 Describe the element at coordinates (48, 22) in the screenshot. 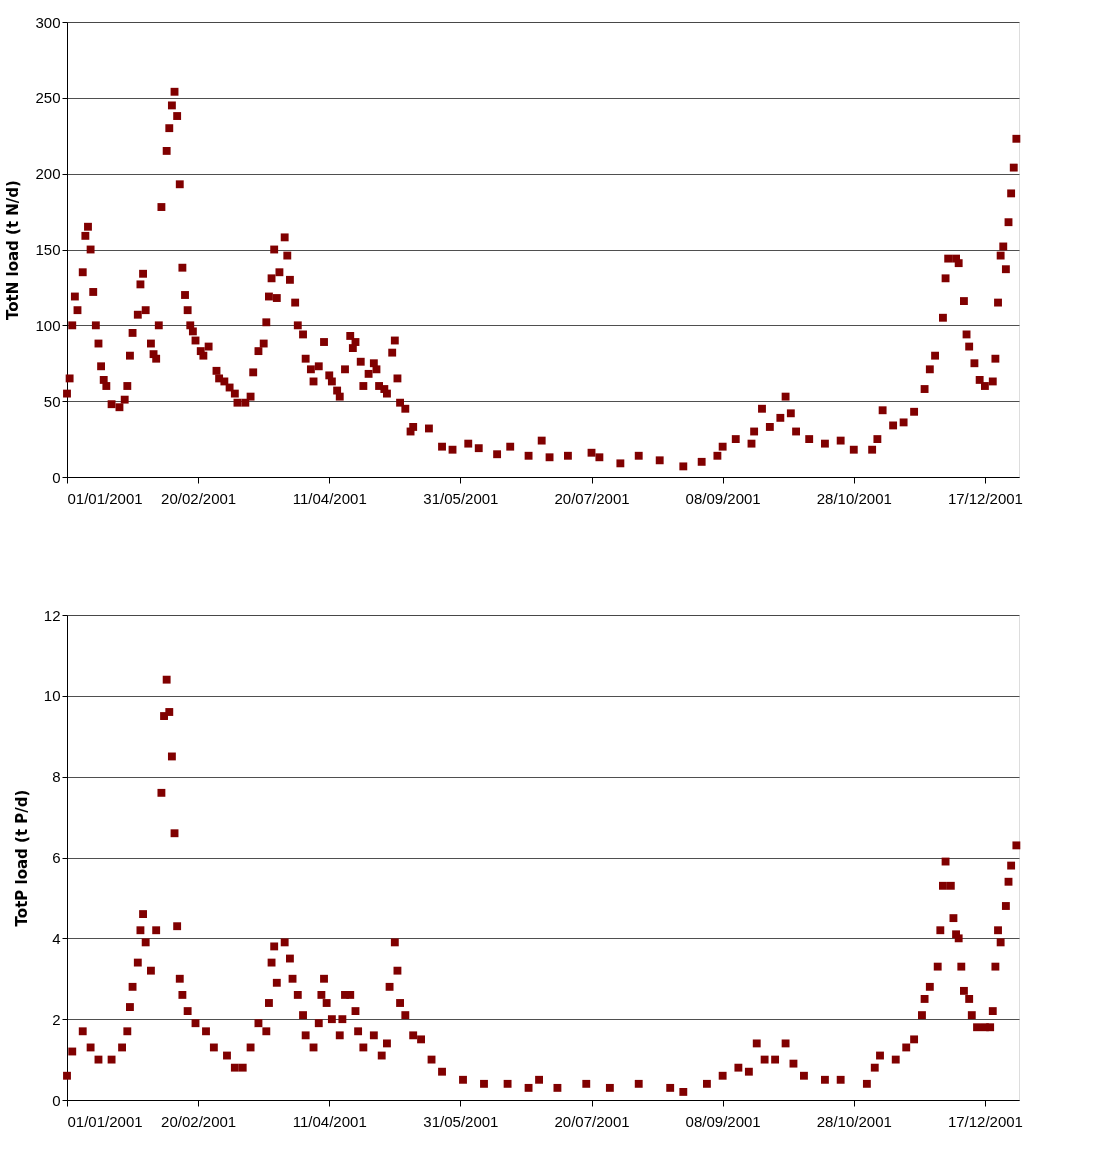

I see `y-tick-label: 300` at that location.